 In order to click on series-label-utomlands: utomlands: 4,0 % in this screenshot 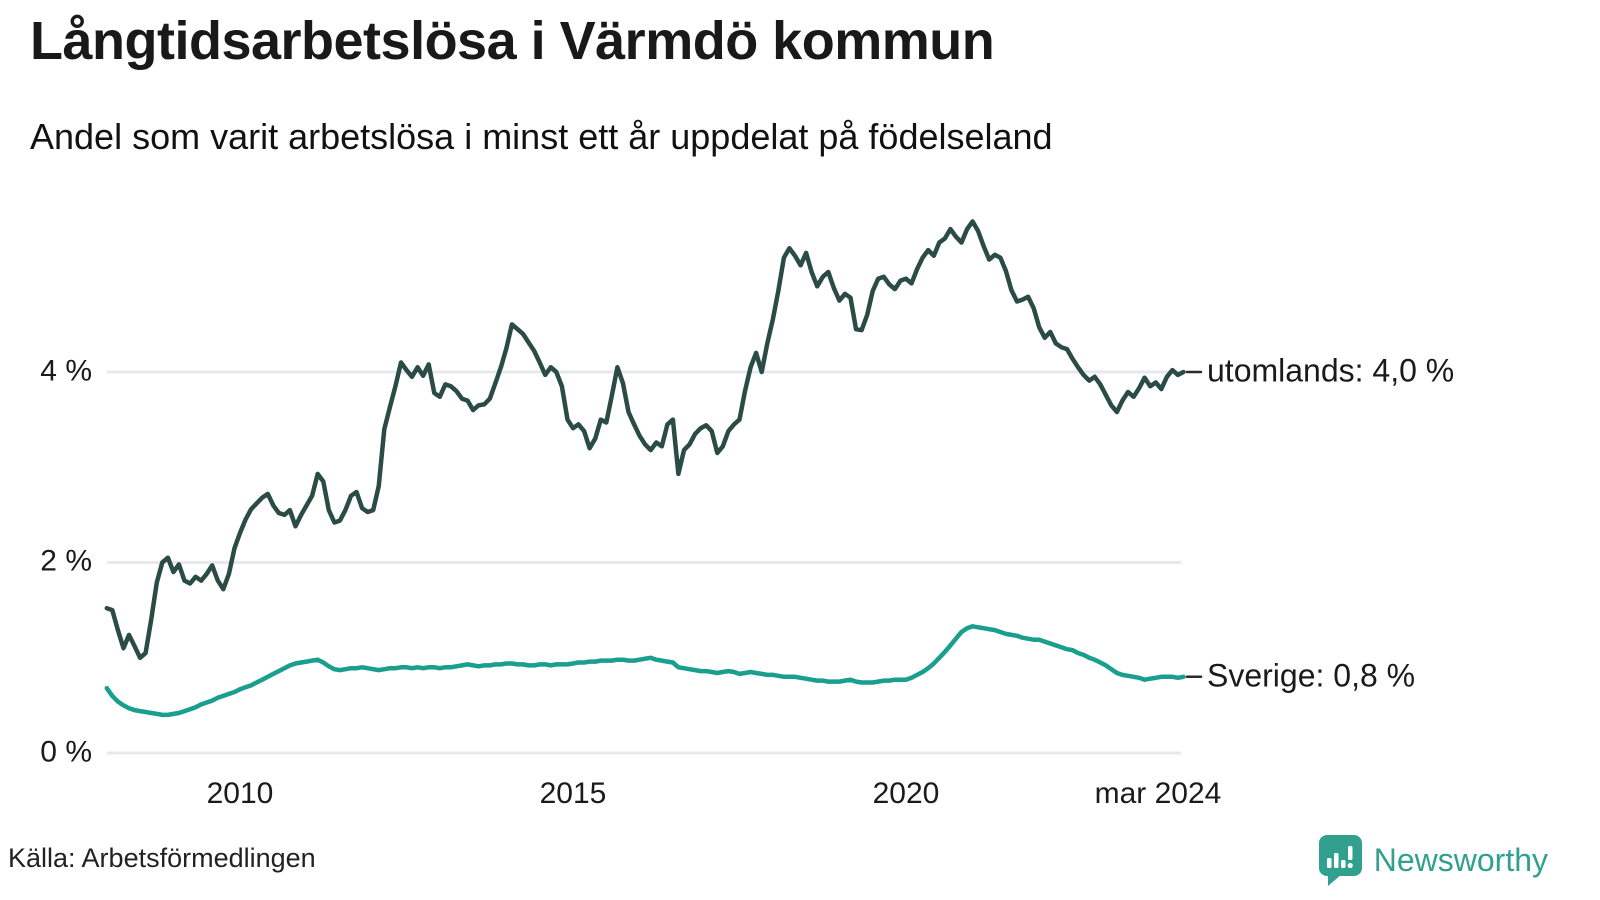, I will do `click(1331, 370)`.